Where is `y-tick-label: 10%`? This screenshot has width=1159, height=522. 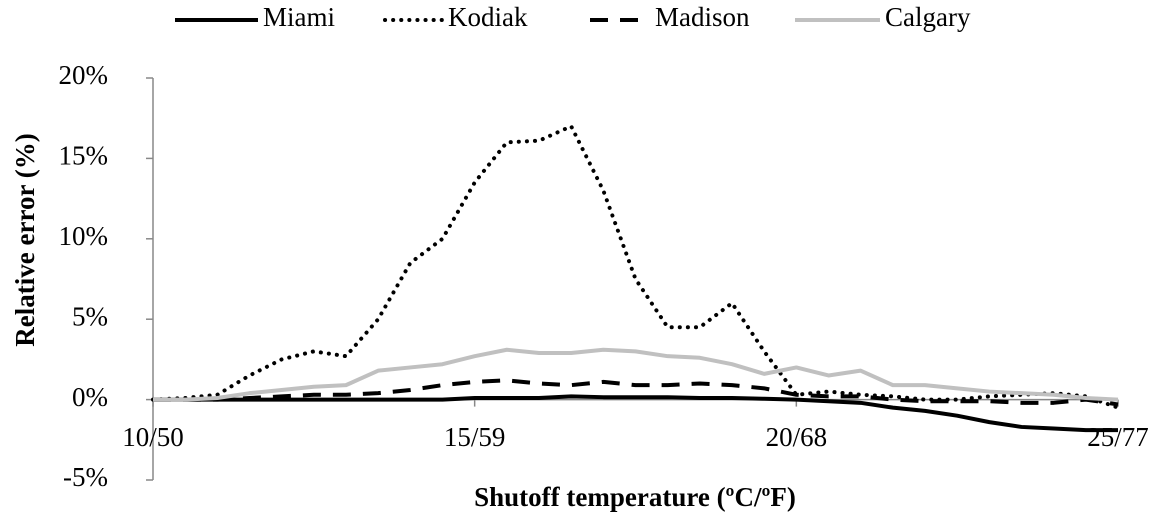
y-tick-label: 10% is located at coordinates (84, 236).